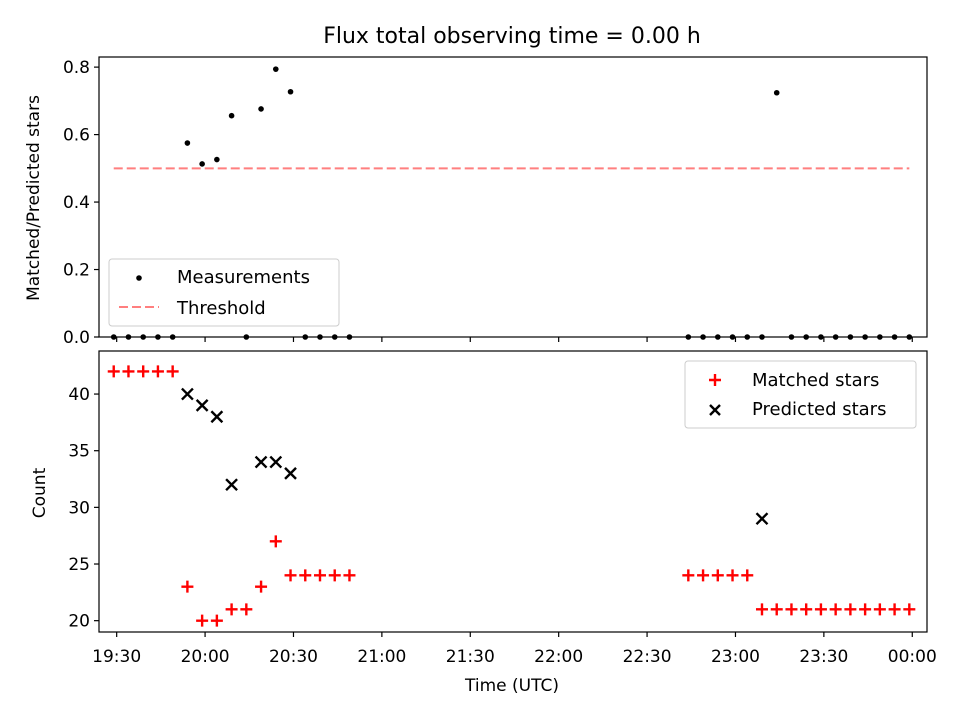 The width and height of the screenshot is (960, 720). I want to click on x-tick-label: 22:00, so click(558, 657).